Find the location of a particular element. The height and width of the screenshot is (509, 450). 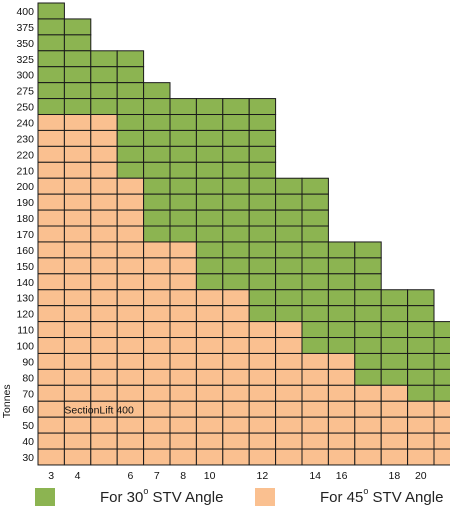

x-tick-label: 3 is located at coordinates (51, 475).